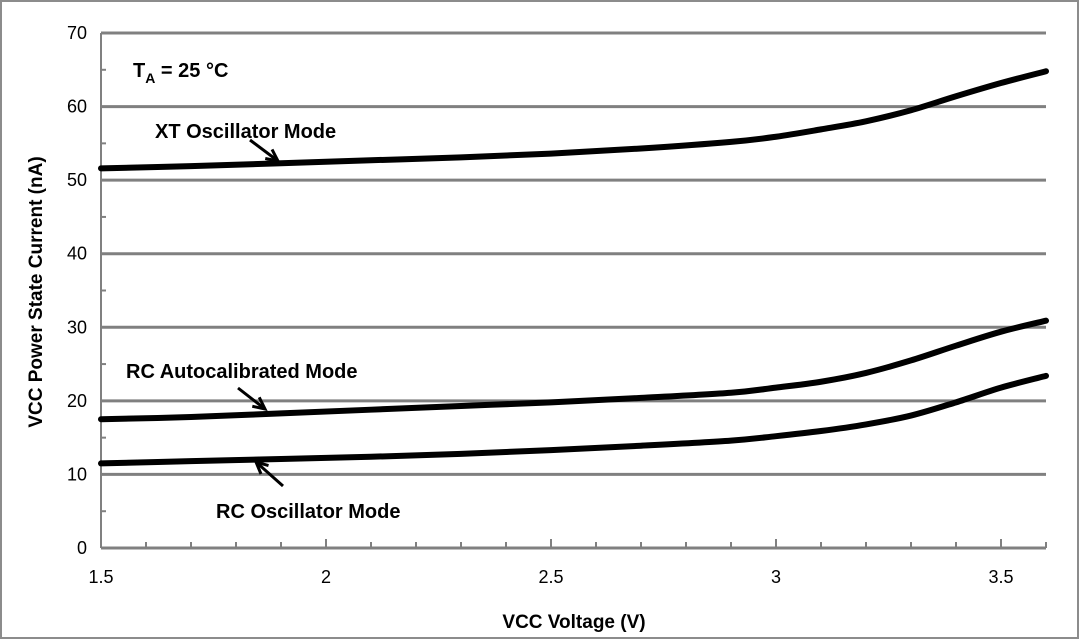 Image resolution: width=1079 pixels, height=639 pixels. I want to click on condition-label-rest: = 25 °C, so click(191, 71).